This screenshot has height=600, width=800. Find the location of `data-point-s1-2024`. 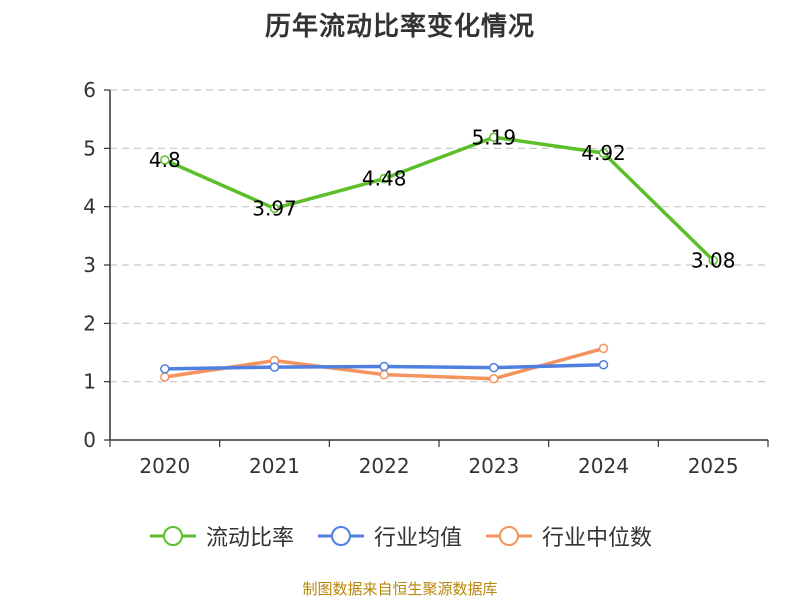

data-point-s1-2024 is located at coordinates (603, 365).